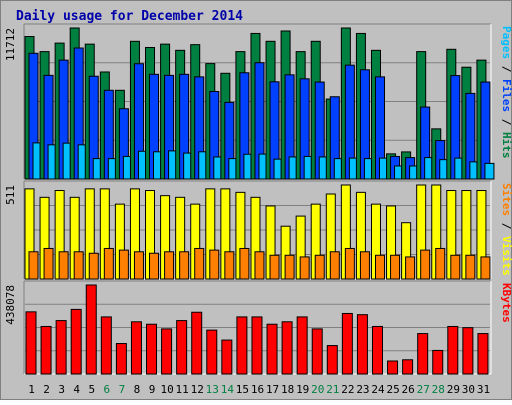  Describe the element at coordinates (212, 389) in the screenshot. I see `x-tick-label: 13` at that location.